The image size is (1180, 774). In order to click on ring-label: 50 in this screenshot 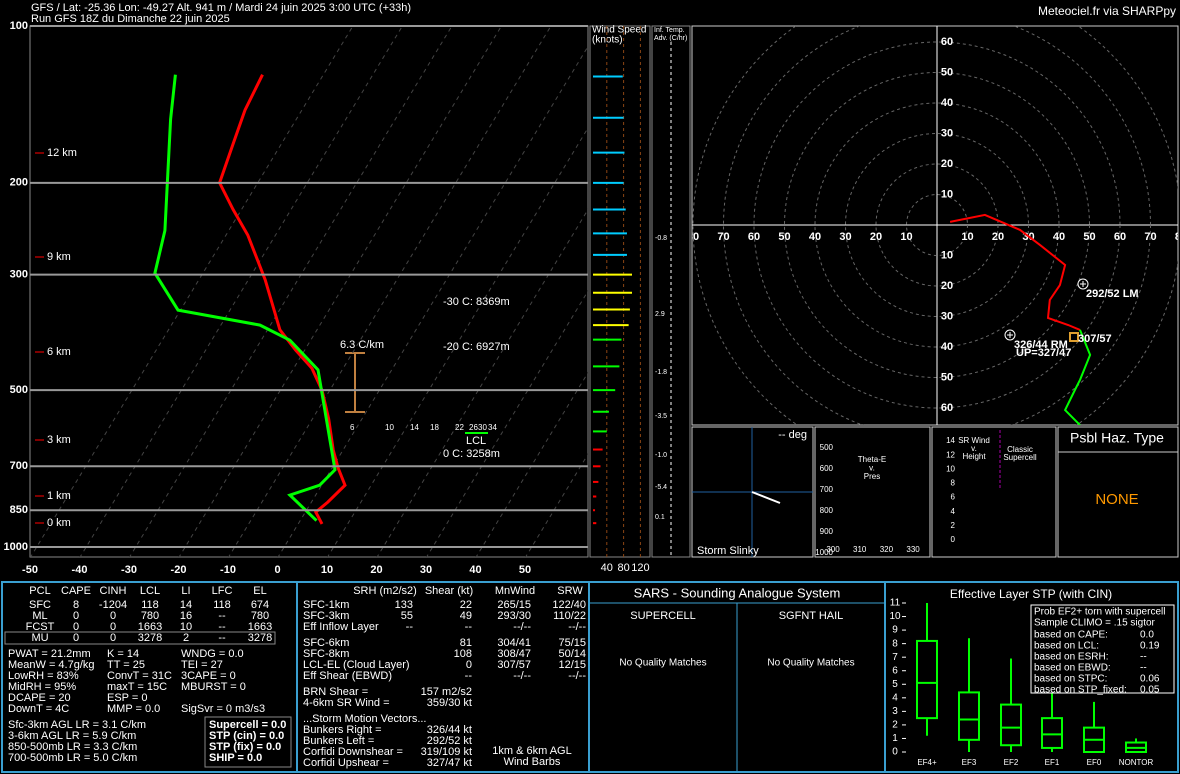, I will do `click(947, 377)`.